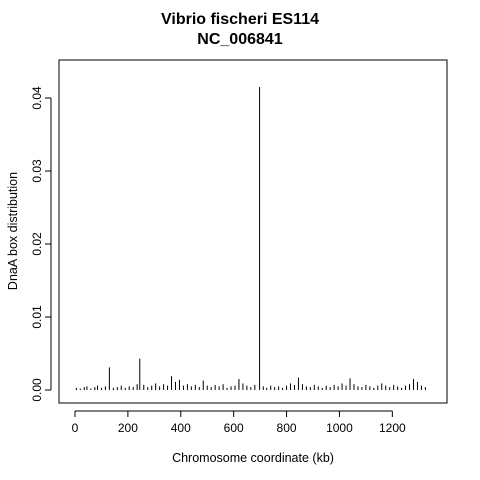 This screenshot has width=480, height=480. What do you see at coordinates (37, 171) in the screenshot?
I see `y-tick-label: 0.03` at bounding box center [37, 171].